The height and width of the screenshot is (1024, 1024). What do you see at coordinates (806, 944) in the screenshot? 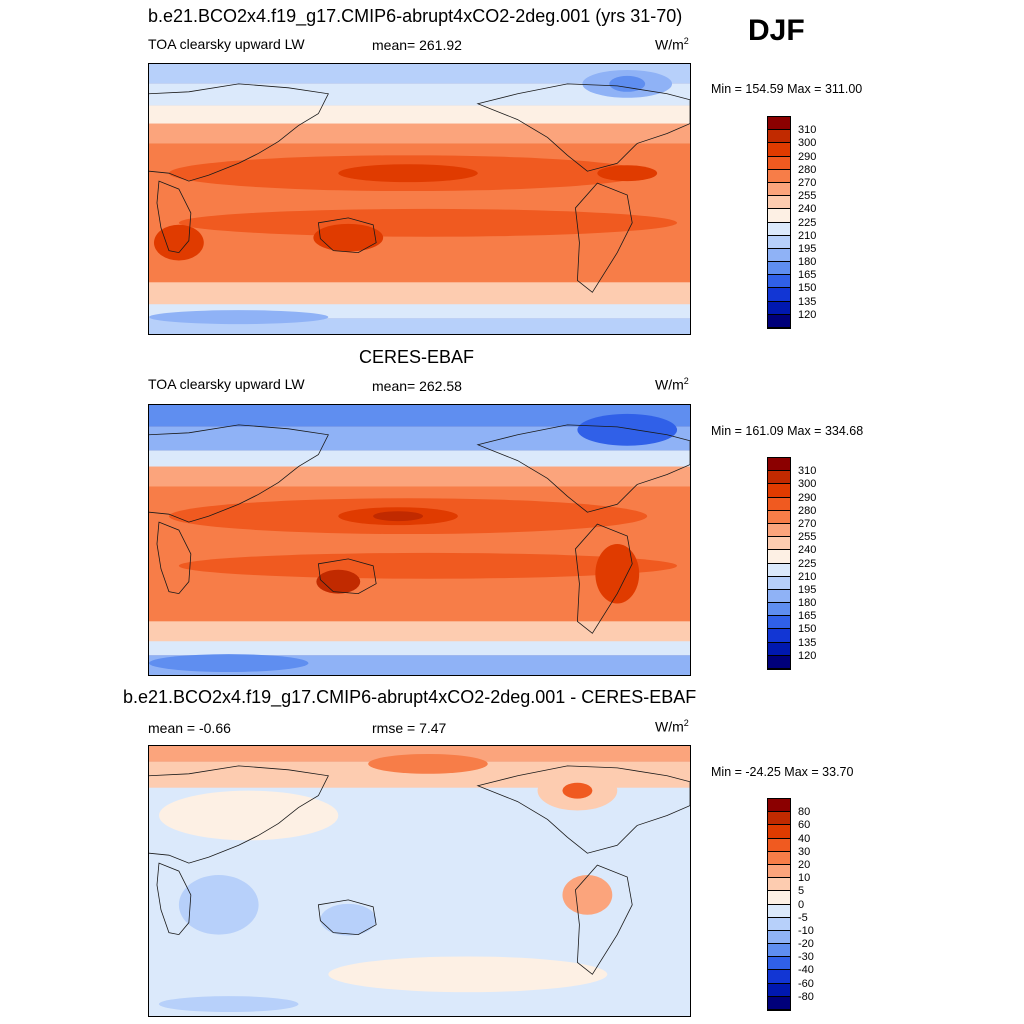
I see `colorbar-tick-label: -20` at bounding box center [806, 944].